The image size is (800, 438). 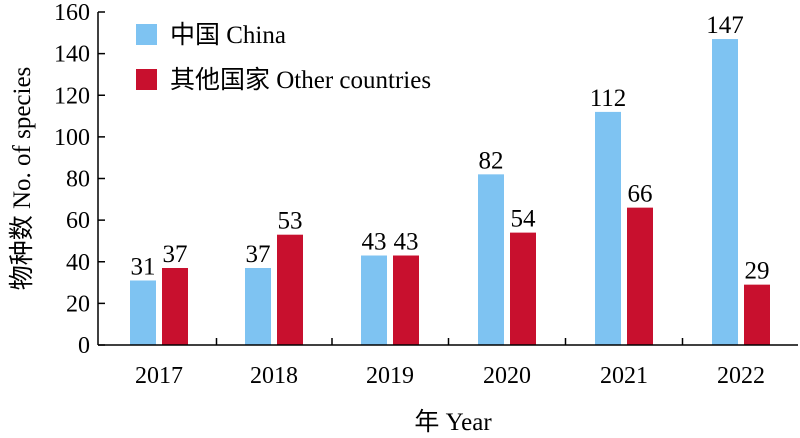 I want to click on x-axis-ticks: 2017 2018 2019 2020 2021 2022, so click(x=450, y=363).